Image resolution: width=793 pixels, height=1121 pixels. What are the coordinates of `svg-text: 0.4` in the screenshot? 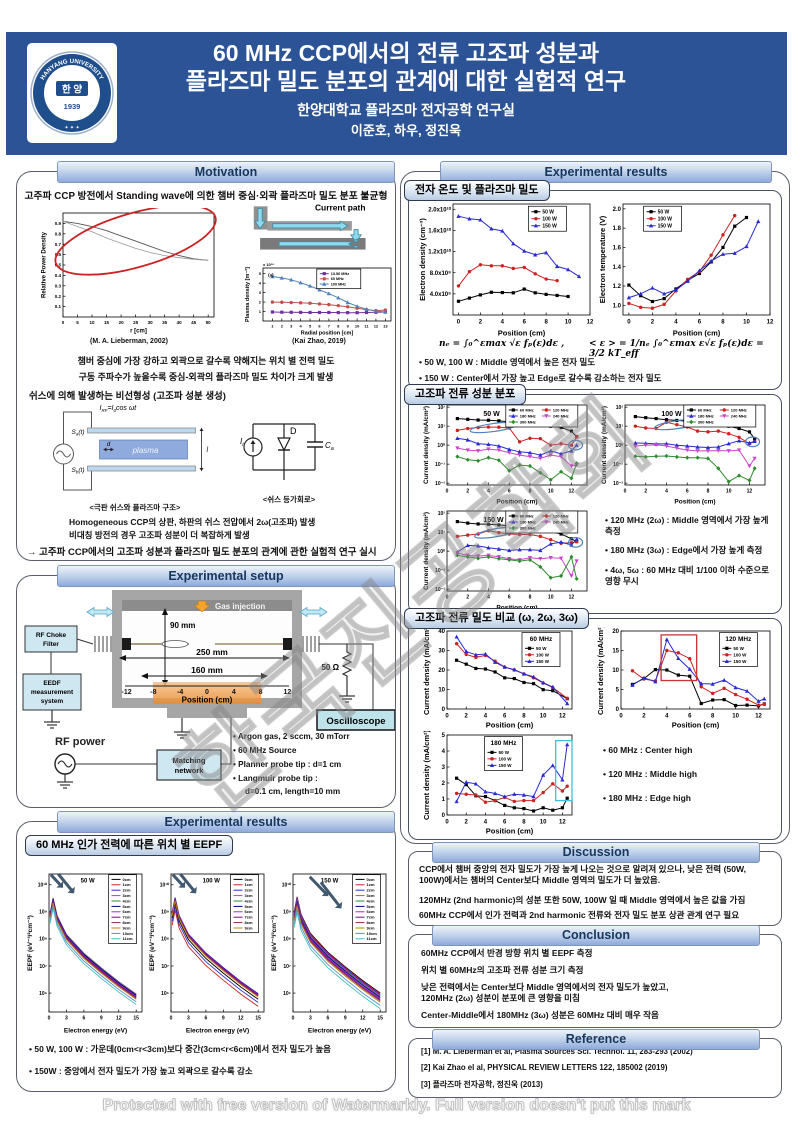 It's located at (58, 275).